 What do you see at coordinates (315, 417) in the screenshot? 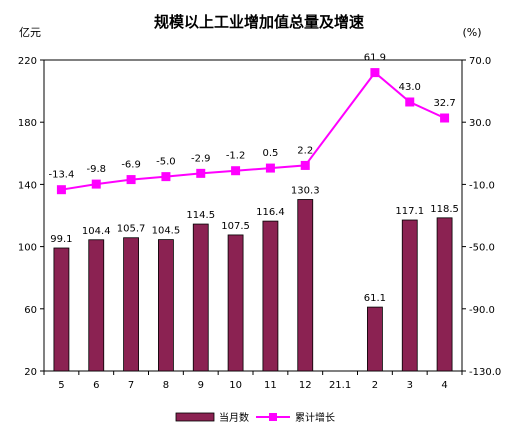
I see `legend-label-line: 累计增长` at bounding box center [315, 417].